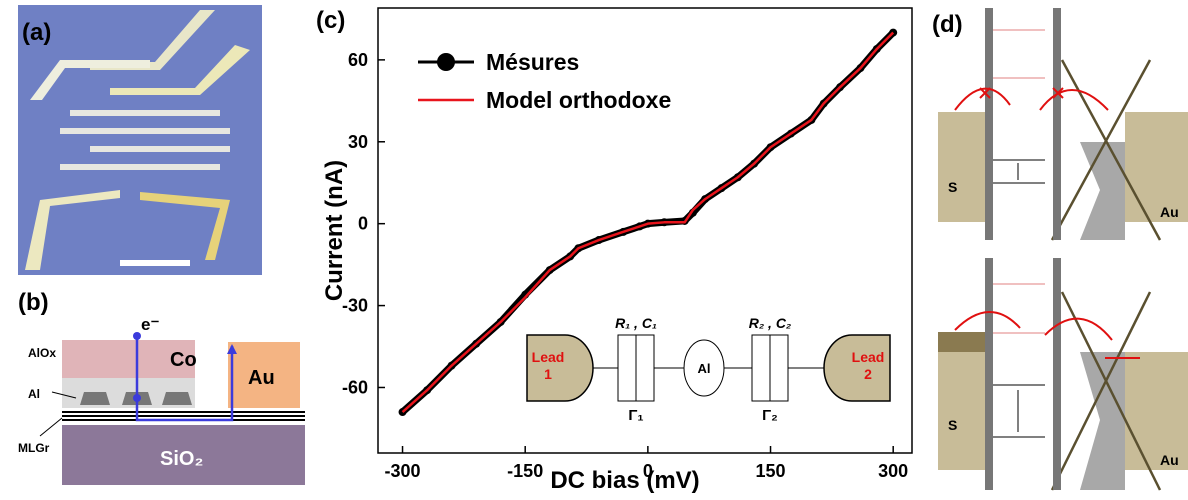 This screenshot has height=500, width=1188. I want to click on panel-label: (a), so click(36, 32).